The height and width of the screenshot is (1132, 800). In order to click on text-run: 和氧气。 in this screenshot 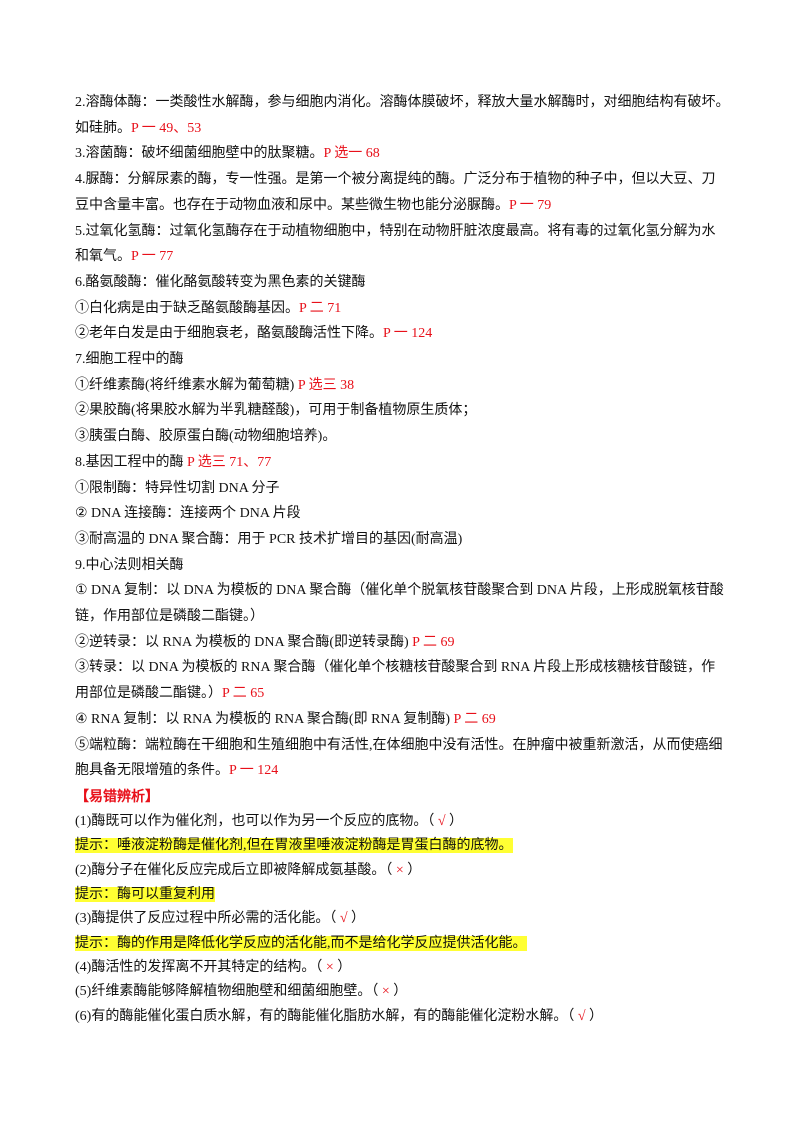, I will do `click(103, 257)`.